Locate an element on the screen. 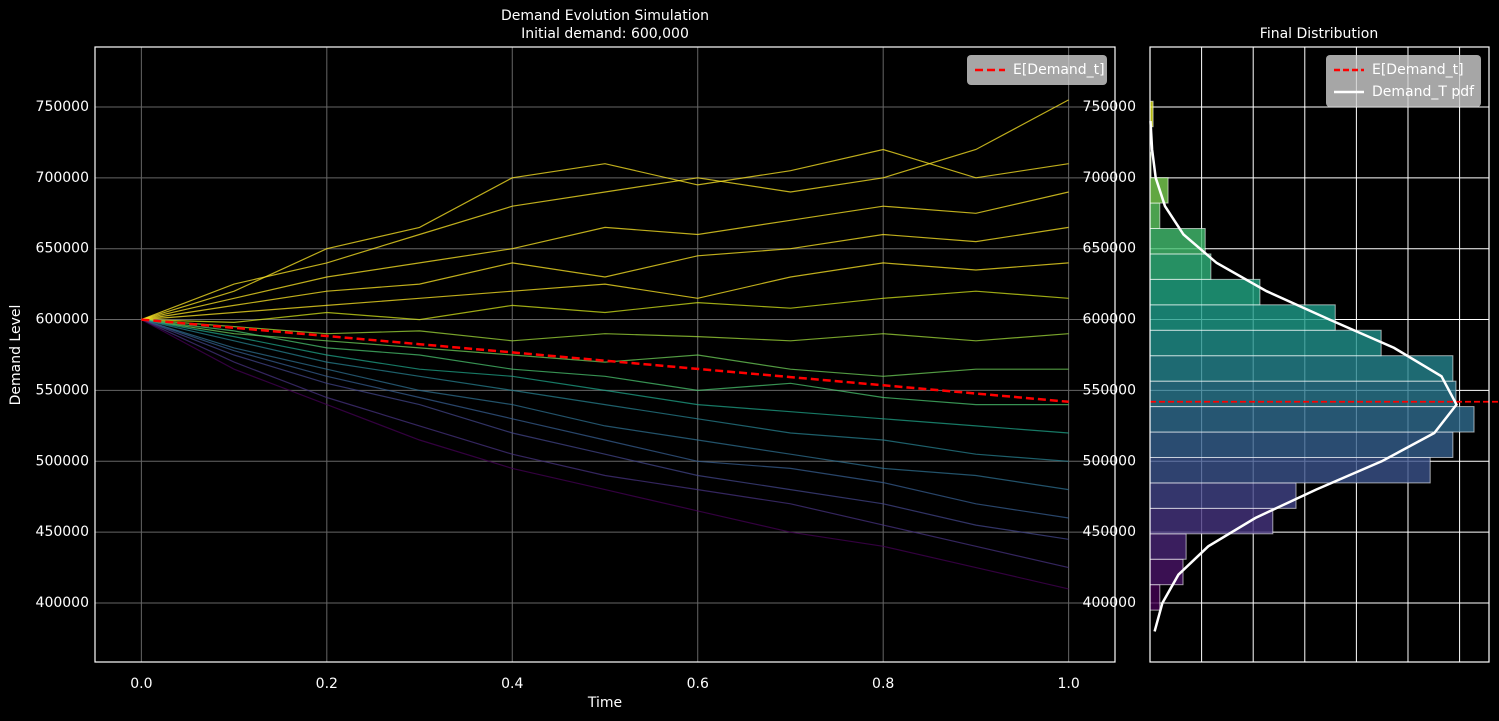 Image resolution: width=1499 pixels, height=721 pixels. x-tick-label: 0.2 is located at coordinates (327, 684).